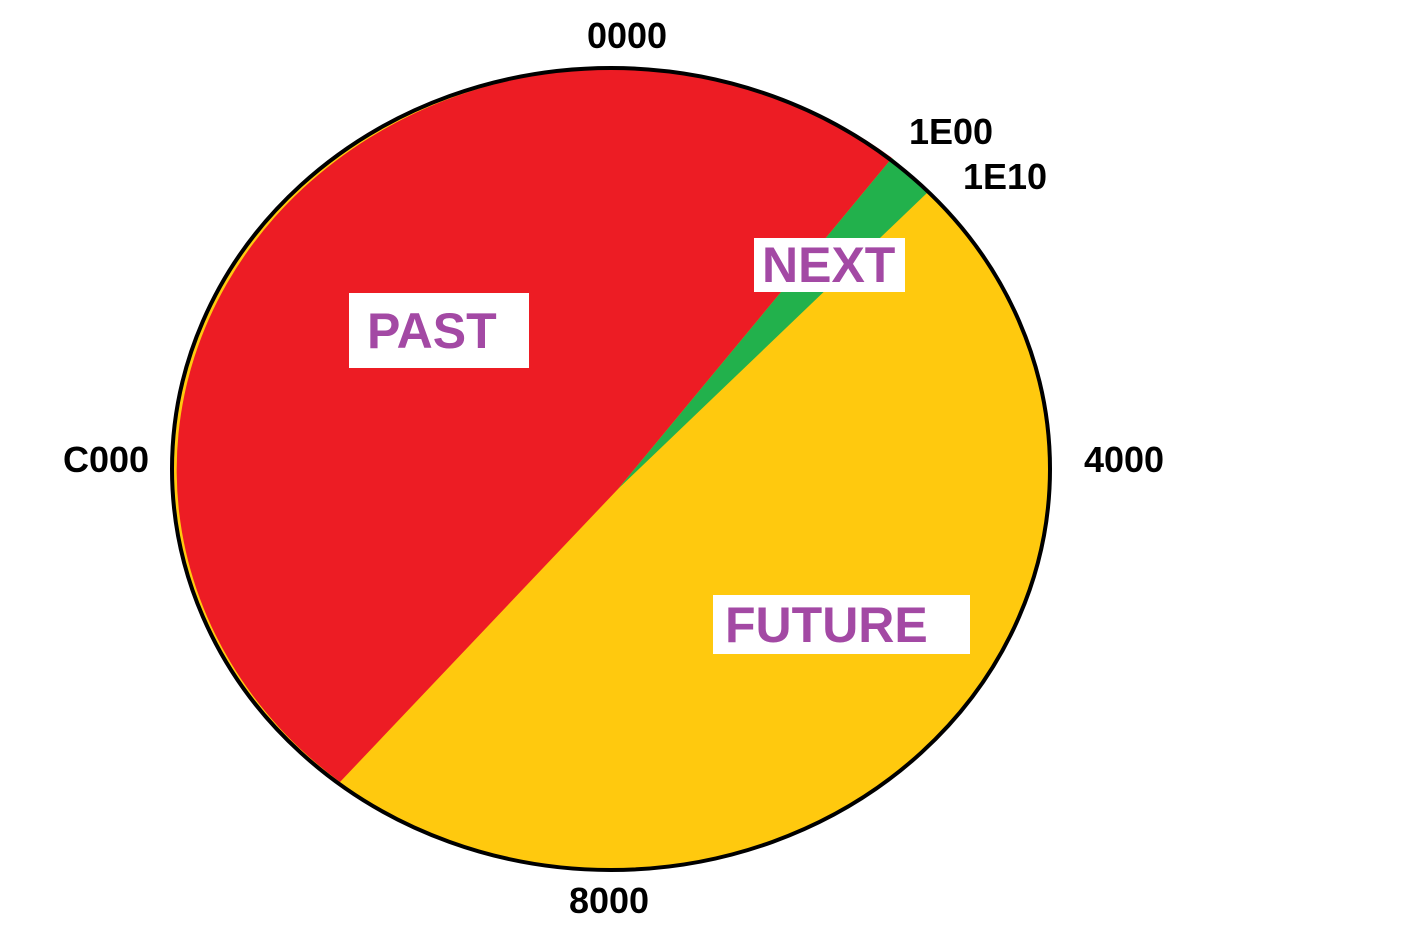  I want to click on tick-label-next-end: 1E10, so click(1005, 176).